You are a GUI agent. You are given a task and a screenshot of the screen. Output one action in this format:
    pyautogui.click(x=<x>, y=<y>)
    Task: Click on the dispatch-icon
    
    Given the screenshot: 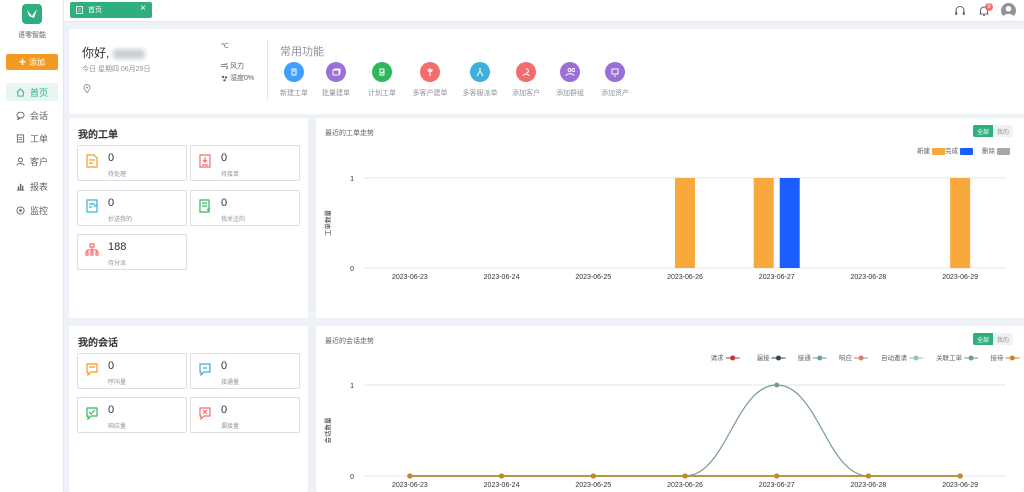 What is the action you would take?
    pyautogui.click(x=480, y=72)
    